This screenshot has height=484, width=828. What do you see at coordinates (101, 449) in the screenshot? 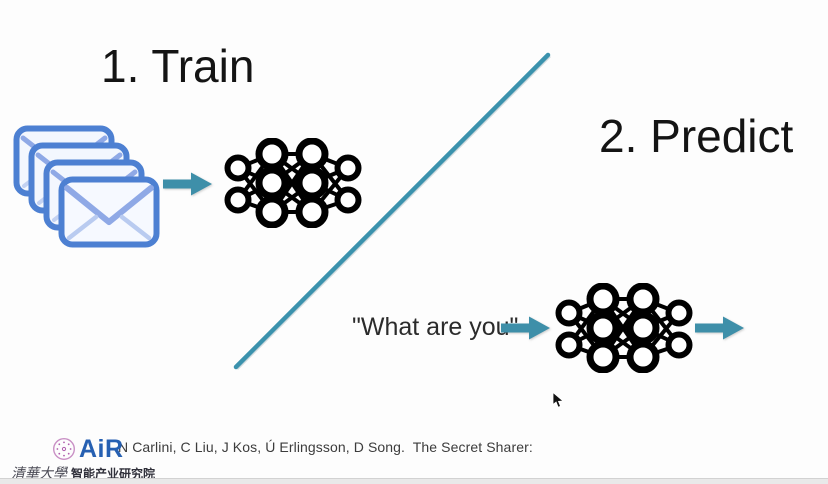
I see `air-logo-text: AiR` at bounding box center [101, 449].